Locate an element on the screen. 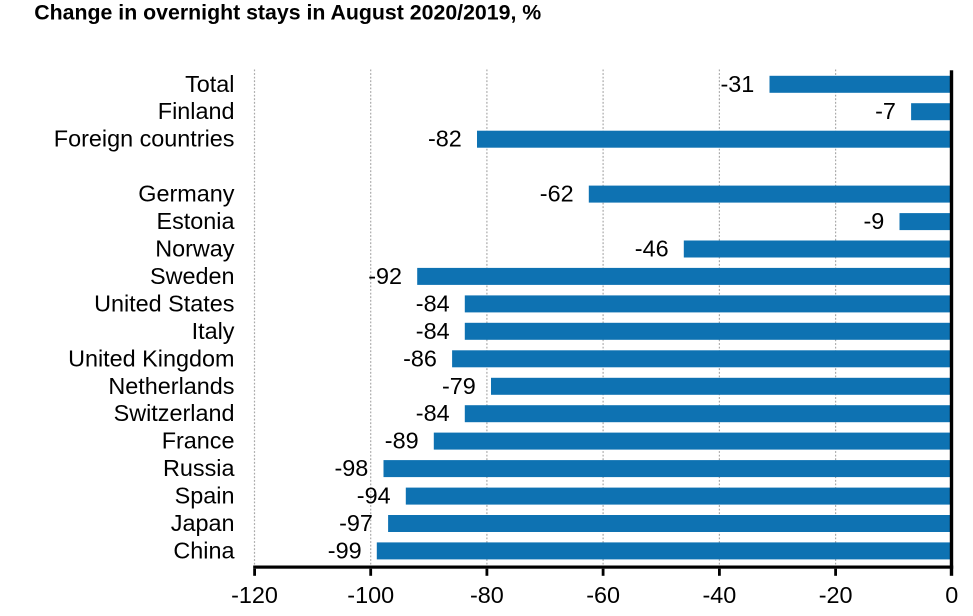  svg-text: Japan is located at coordinates (203, 523).